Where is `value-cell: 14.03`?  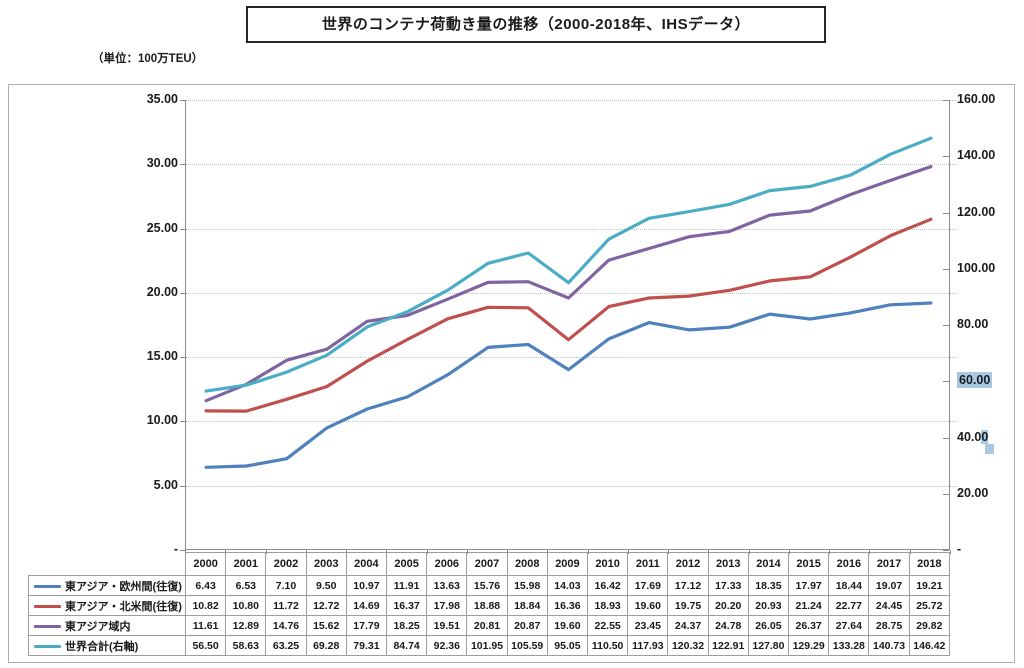
value-cell: 14.03 is located at coordinates (567, 585).